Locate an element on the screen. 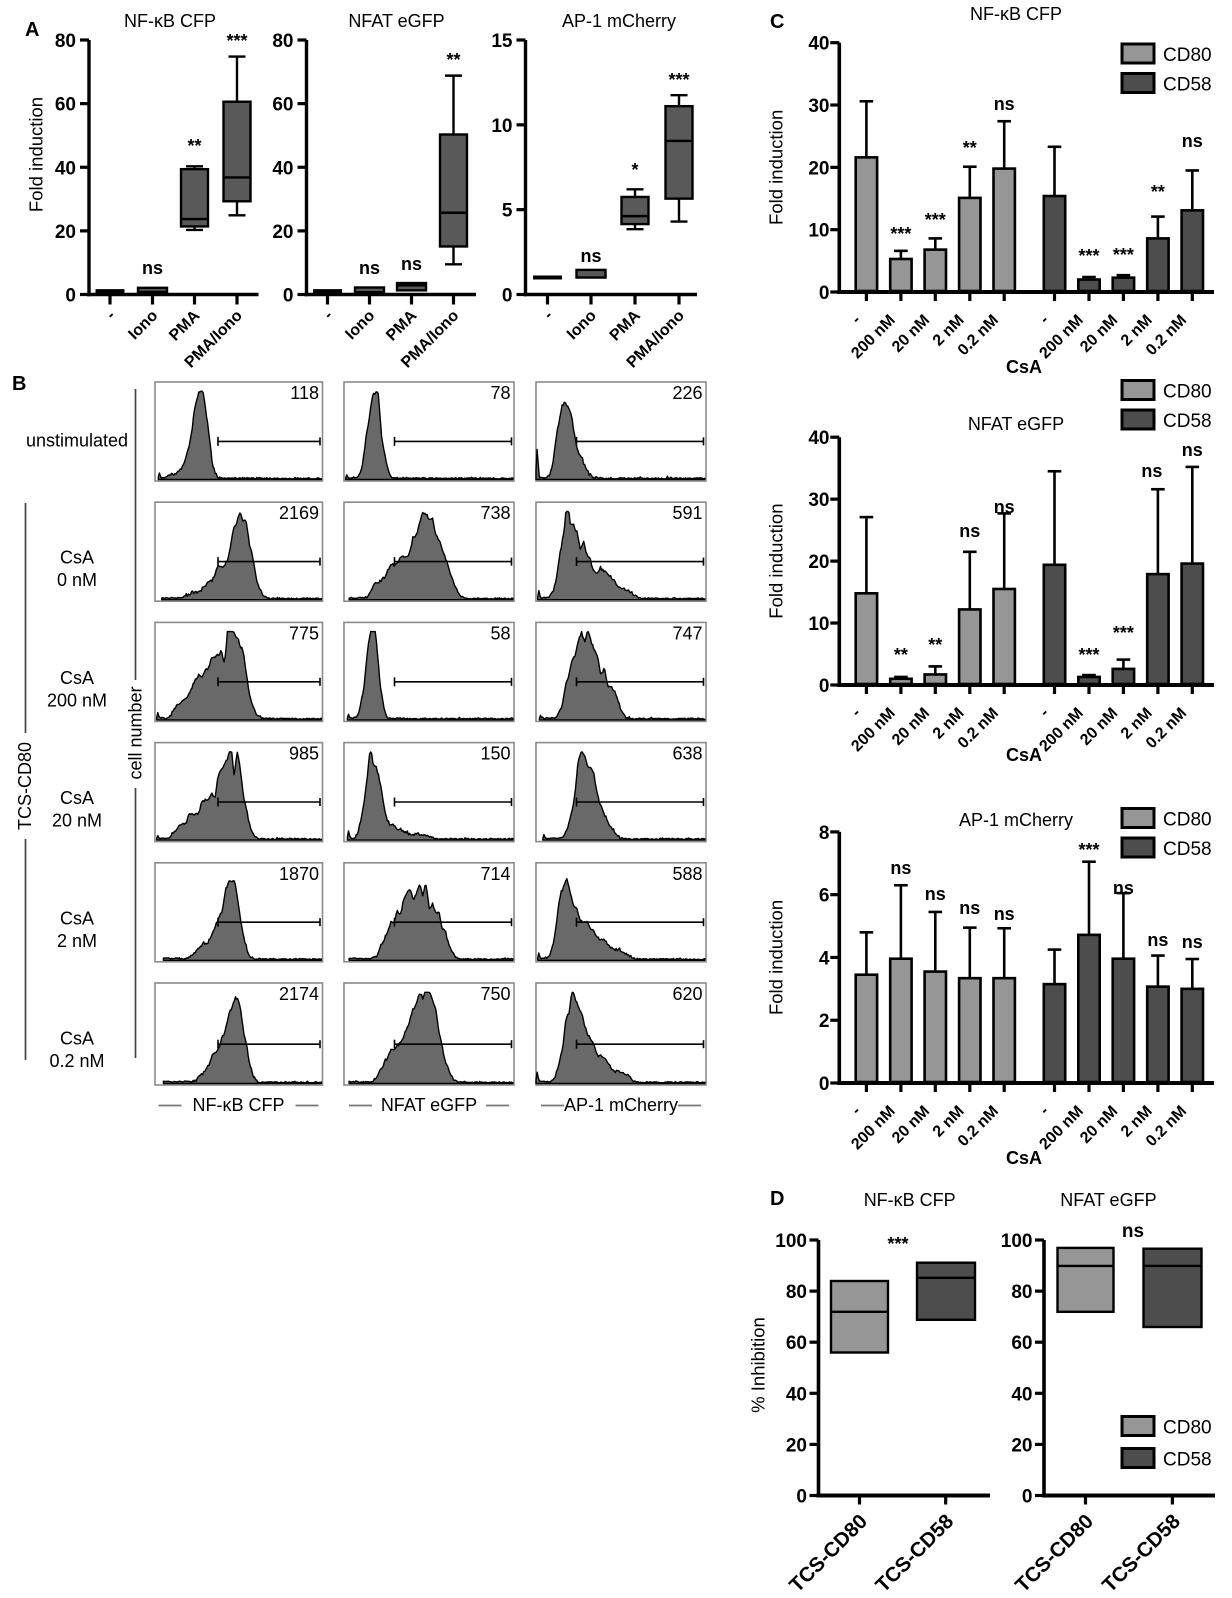 Image resolution: width=1232 pixels, height=1598 pixels. svg-text: 738 is located at coordinates (495, 513).